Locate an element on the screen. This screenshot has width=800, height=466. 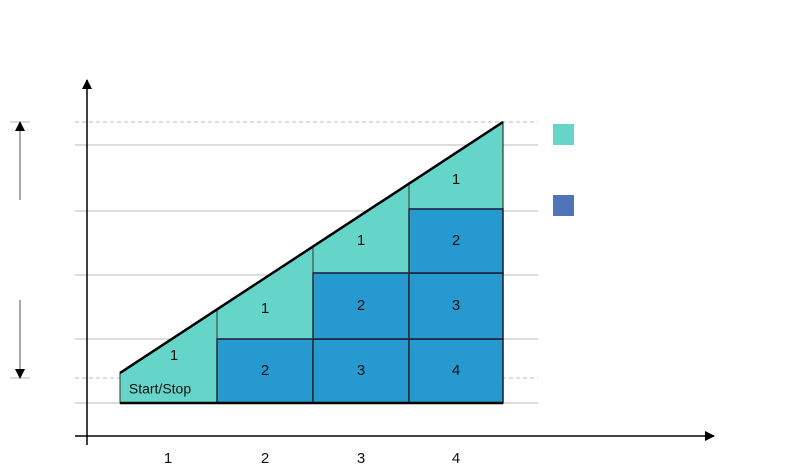
cell-label: Start/Stop is located at coordinates (160, 389).